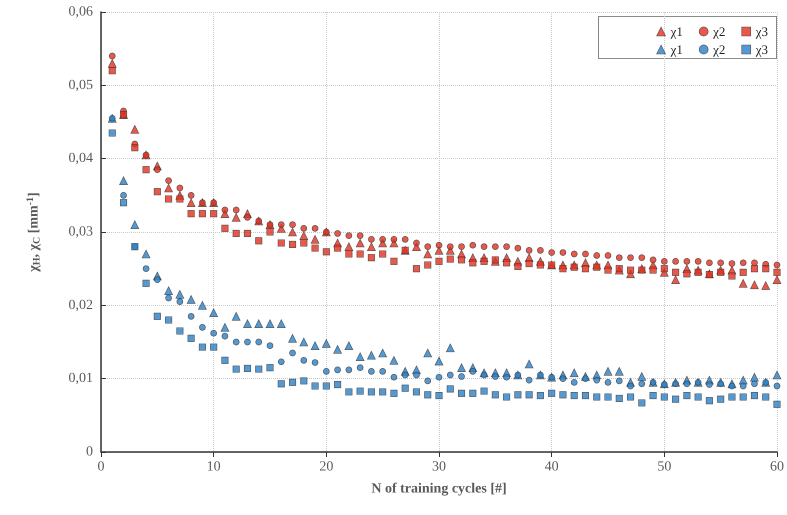  What do you see at coordinates (80, 378) in the screenshot?
I see `y-tick-label: 0,01` at bounding box center [80, 378].